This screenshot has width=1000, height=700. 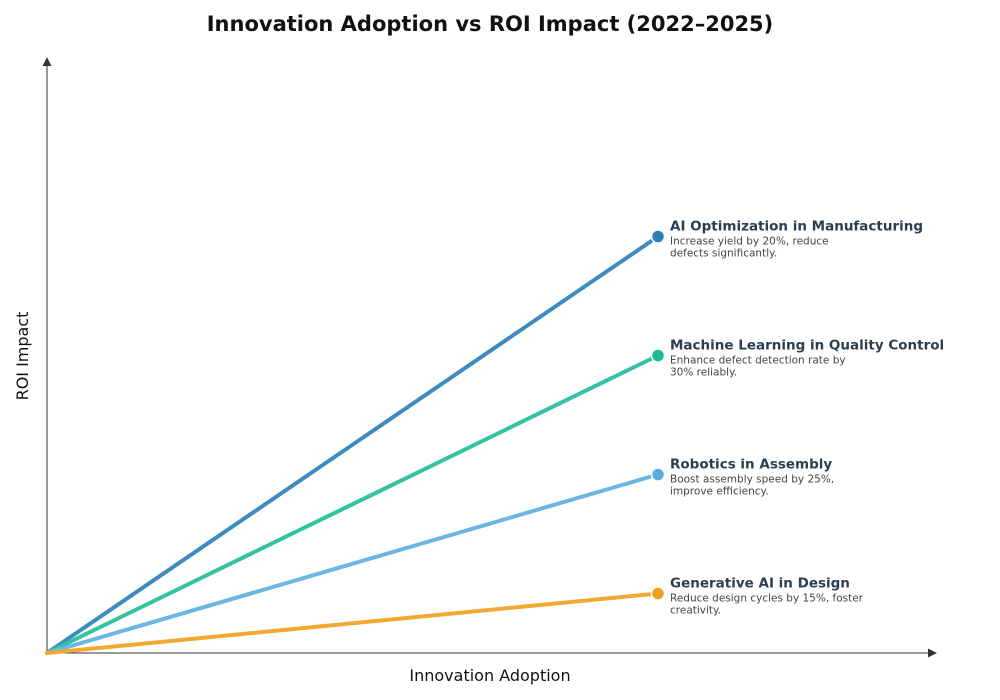 I want to click on series-name-2: Robotics in Assembly, so click(x=751, y=465).